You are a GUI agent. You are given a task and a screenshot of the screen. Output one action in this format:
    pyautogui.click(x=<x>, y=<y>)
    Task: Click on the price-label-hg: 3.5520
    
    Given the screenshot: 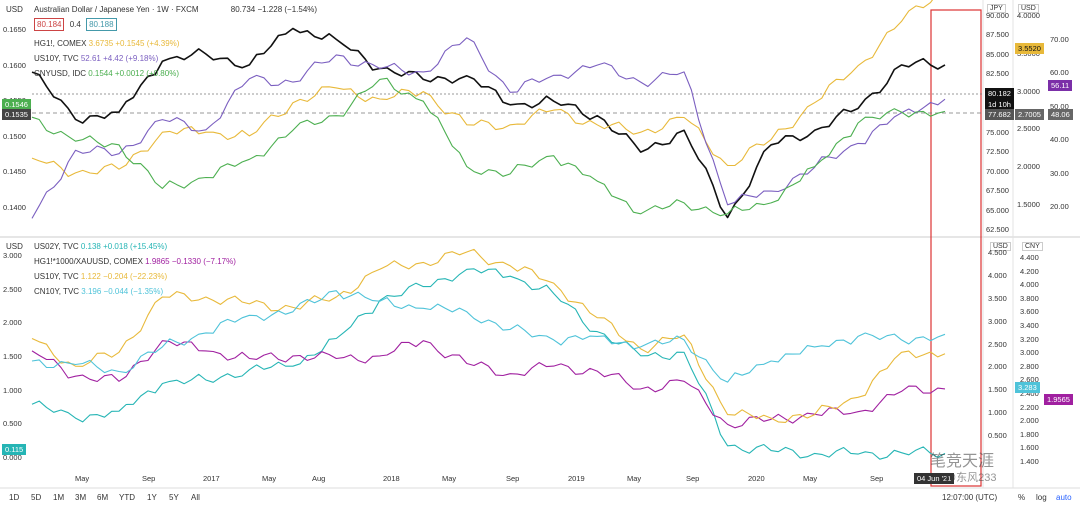 What is the action you would take?
    pyautogui.click(x=1029, y=48)
    